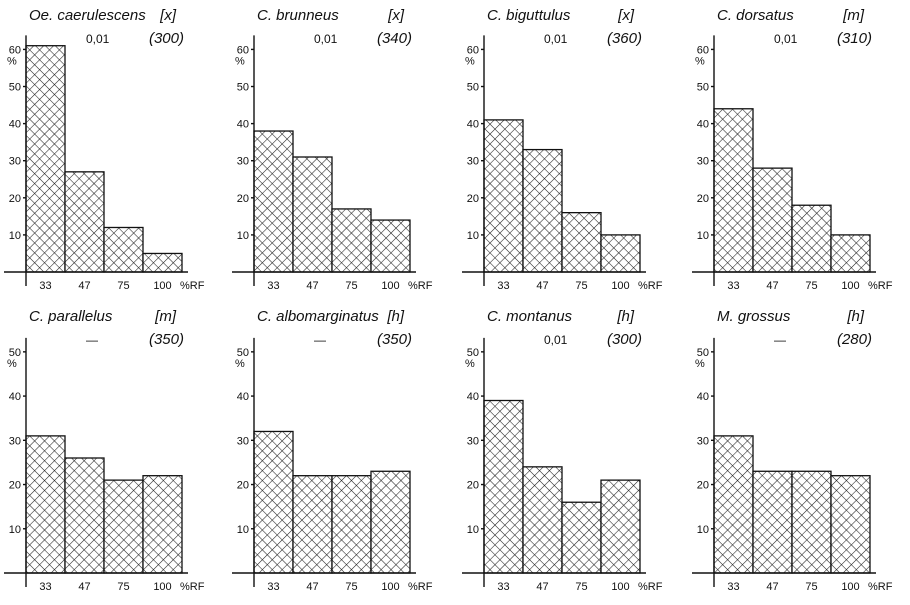 This screenshot has width=910, height=605. Describe the element at coordinates (755, 15) in the screenshot. I see `chart-title: C. dorsatus` at that location.